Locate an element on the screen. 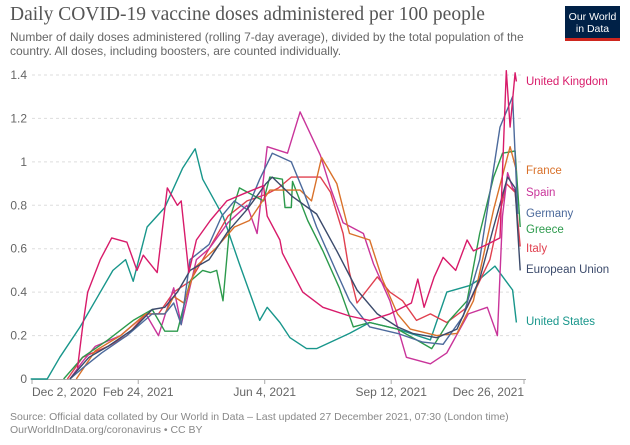 The height and width of the screenshot is (445, 630). series-label: Germany is located at coordinates (550, 214).